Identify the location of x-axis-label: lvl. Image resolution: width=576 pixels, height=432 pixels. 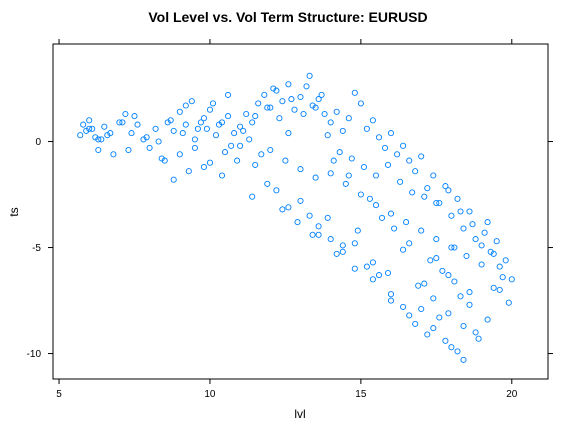
(299, 414).